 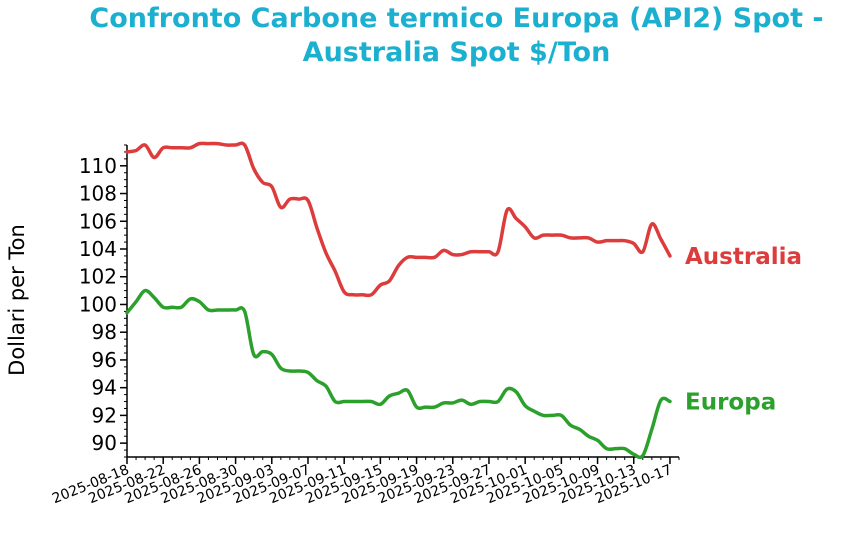 What do you see at coordinates (98, 304) in the screenshot?
I see `y-tick-label: 100` at bounding box center [98, 304].